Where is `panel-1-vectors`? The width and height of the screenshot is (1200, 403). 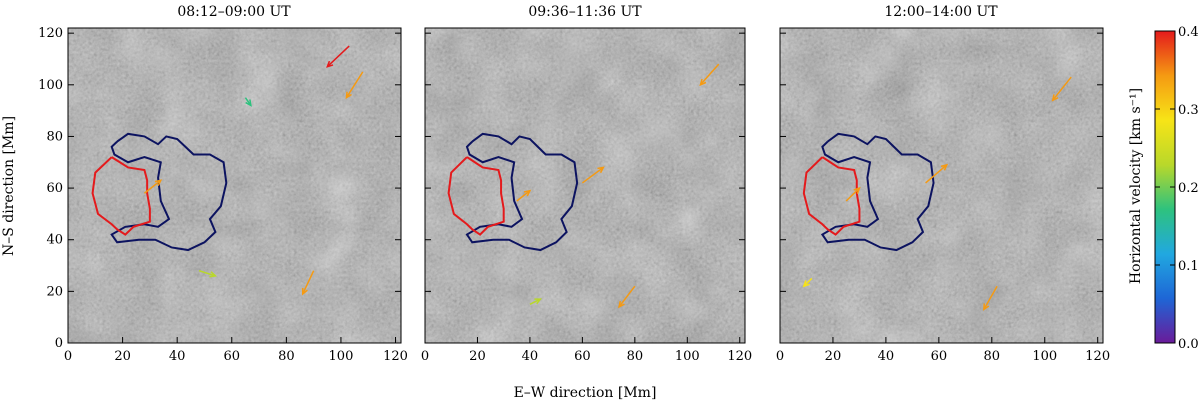 panel-1-vectors is located at coordinates (253, 170).